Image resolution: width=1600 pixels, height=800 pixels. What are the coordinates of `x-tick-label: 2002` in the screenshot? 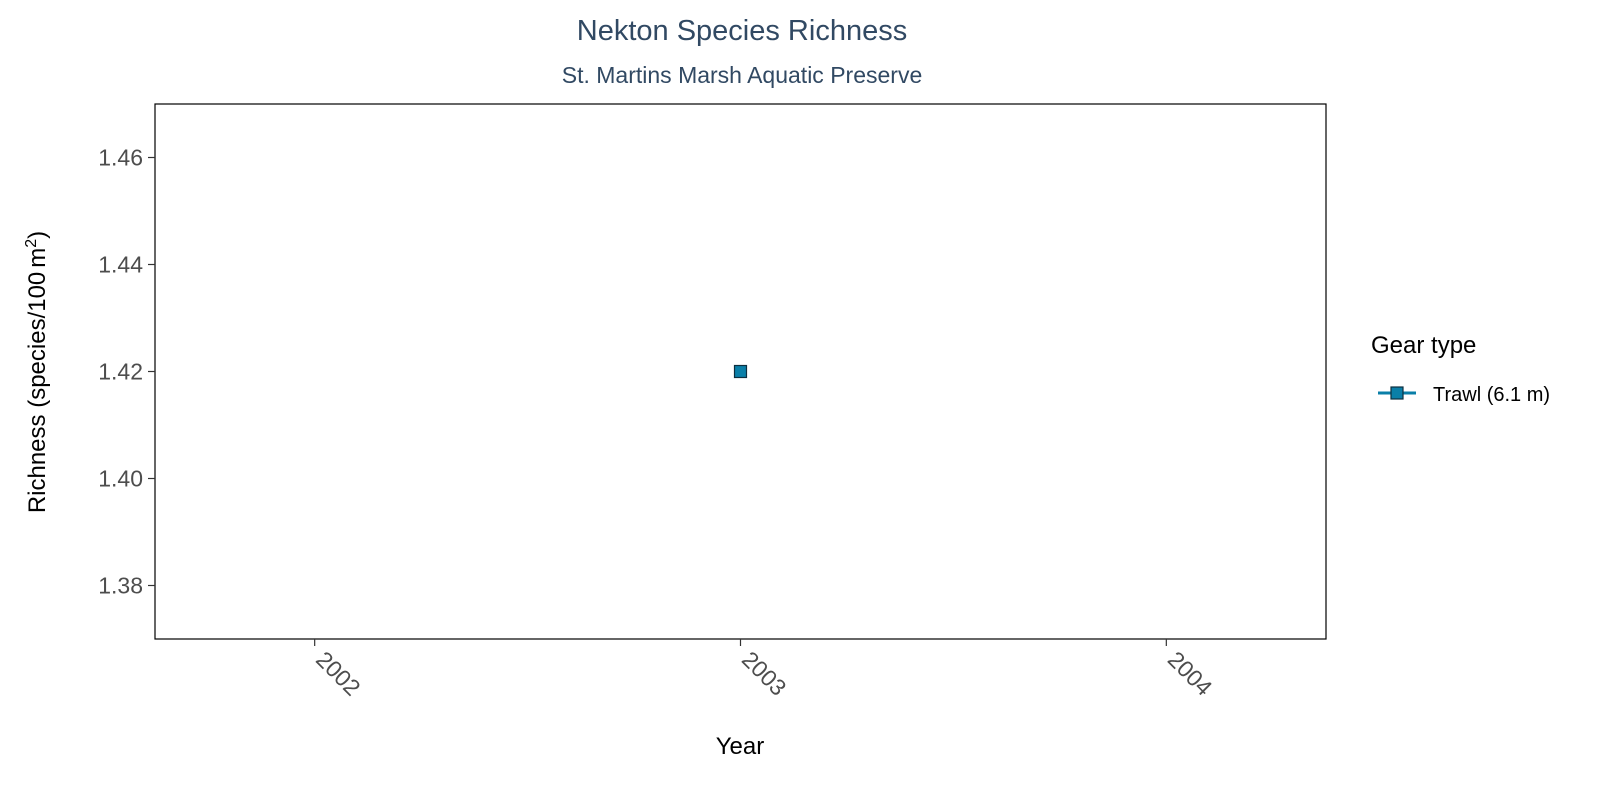 It's located at (338, 673).